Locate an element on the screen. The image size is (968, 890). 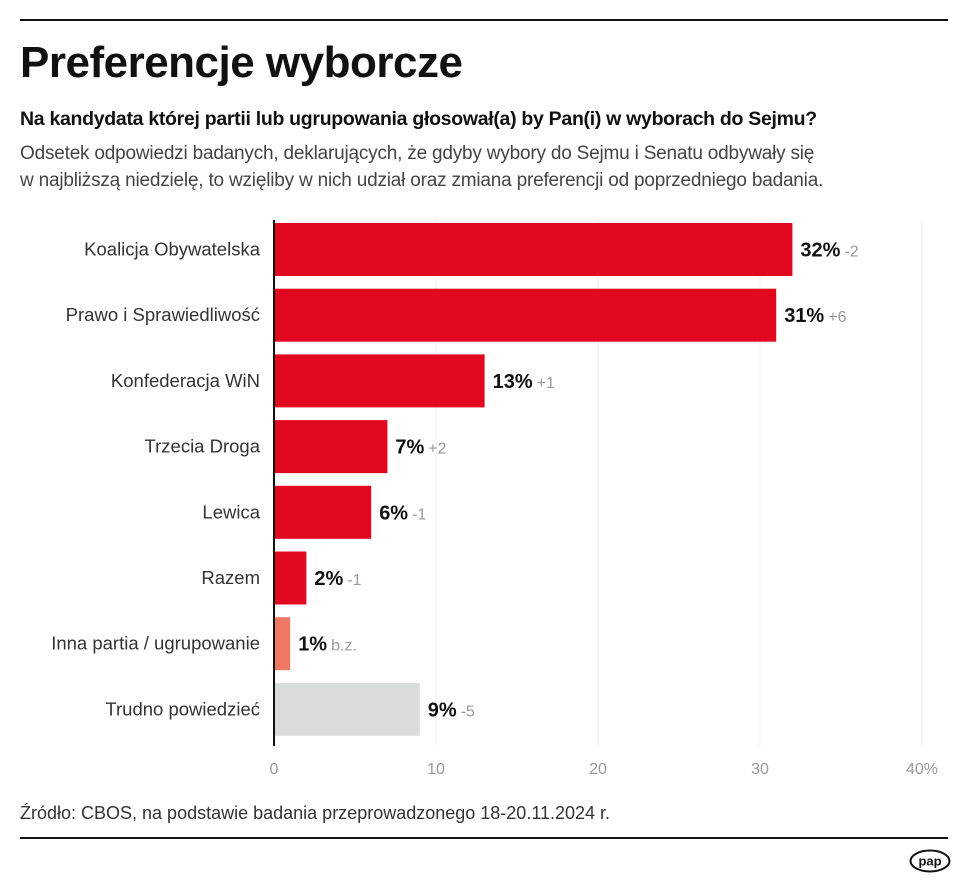
page-title: Preferencje wyborcze is located at coordinates (241, 62).